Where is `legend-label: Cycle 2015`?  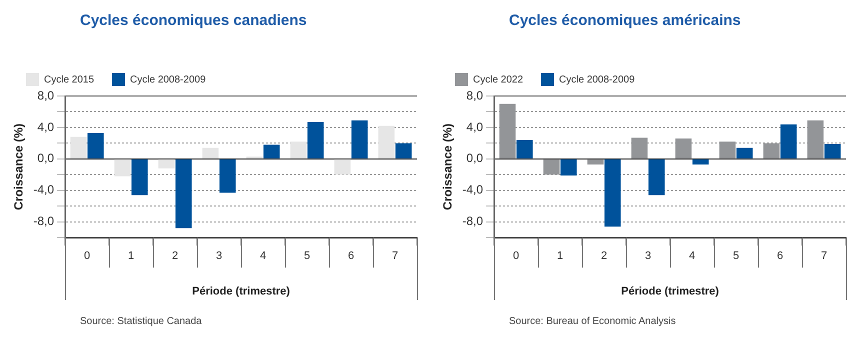 legend-label: Cycle 2015 is located at coordinates (69, 80).